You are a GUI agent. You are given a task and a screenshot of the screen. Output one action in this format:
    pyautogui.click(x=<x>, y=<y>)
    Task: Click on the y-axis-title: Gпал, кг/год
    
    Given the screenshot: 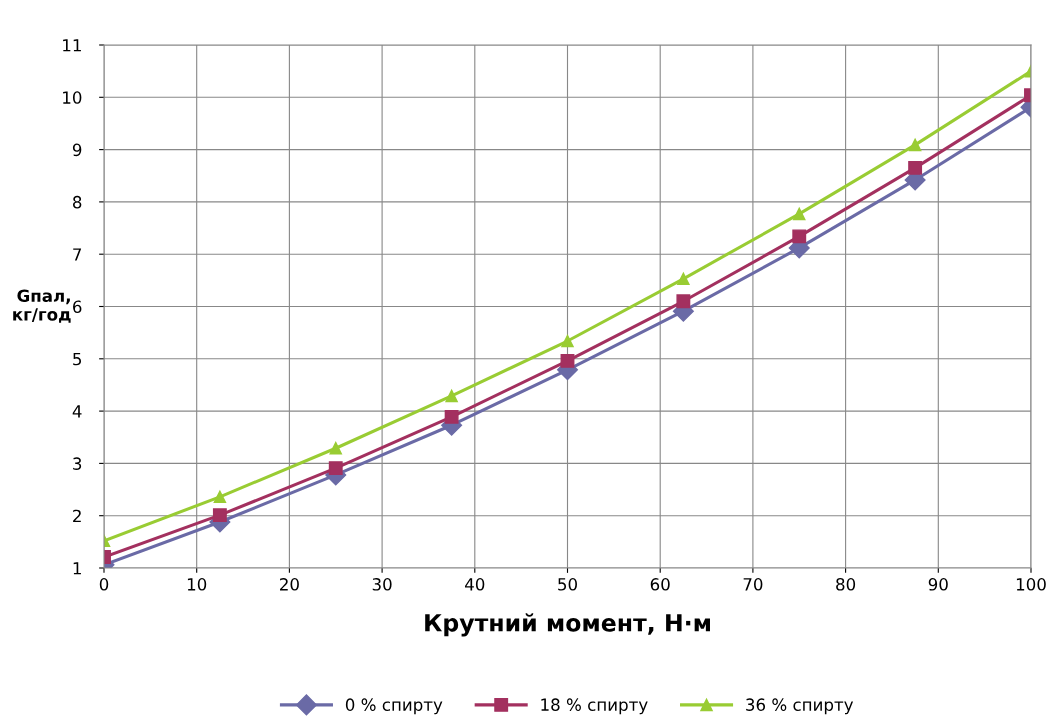 What is the action you would take?
    pyautogui.click(x=42, y=306)
    